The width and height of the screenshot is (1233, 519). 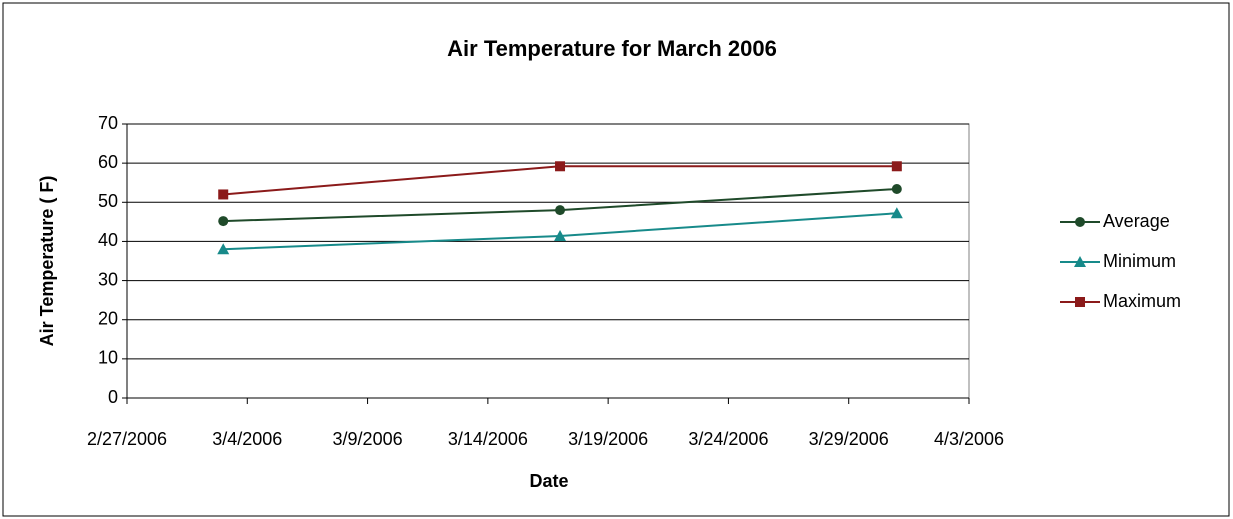 What do you see at coordinates (488, 439) in the screenshot?
I see `x-tick-label: 3/14/2006` at bounding box center [488, 439].